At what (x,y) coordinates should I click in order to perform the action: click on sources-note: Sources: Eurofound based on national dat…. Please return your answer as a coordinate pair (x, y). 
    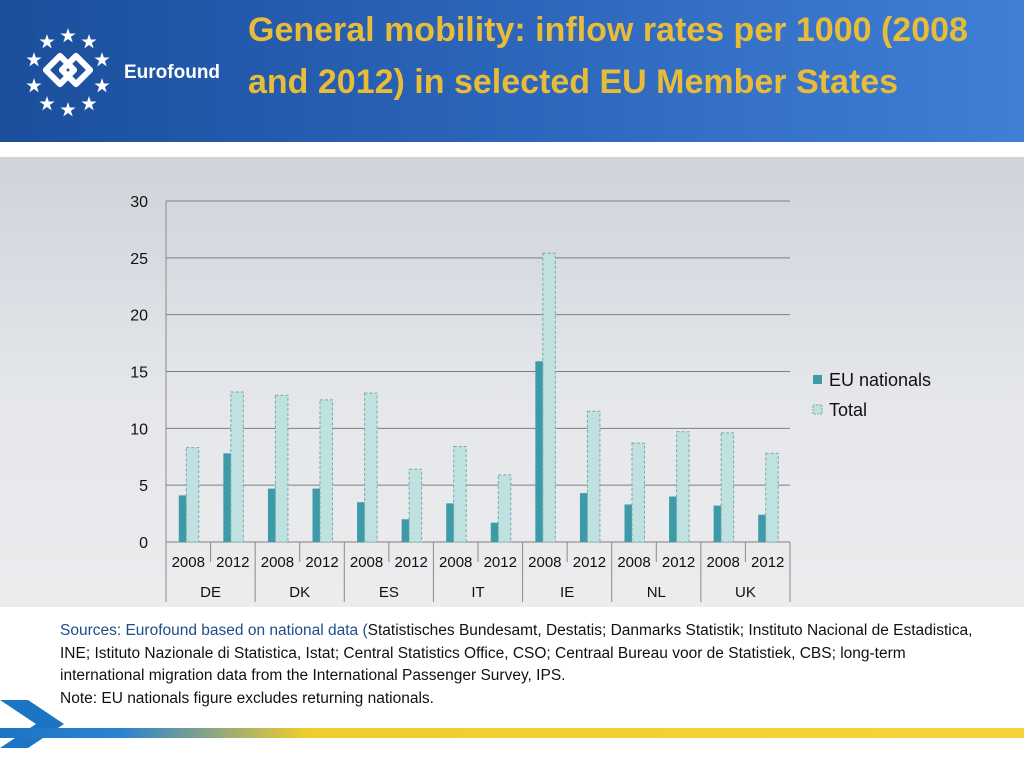
    Looking at the image, I should click on (525, 665).